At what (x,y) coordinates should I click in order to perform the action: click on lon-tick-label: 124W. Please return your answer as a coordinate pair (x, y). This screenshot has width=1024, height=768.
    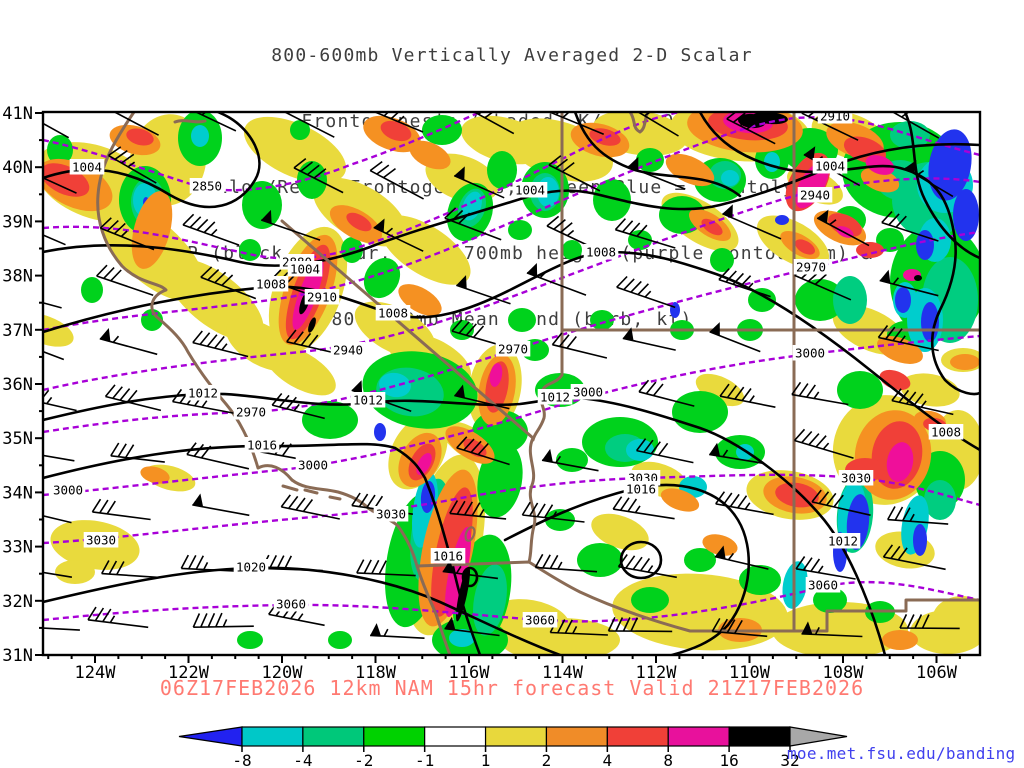
    Looking at the image, I should click on (96, 673).